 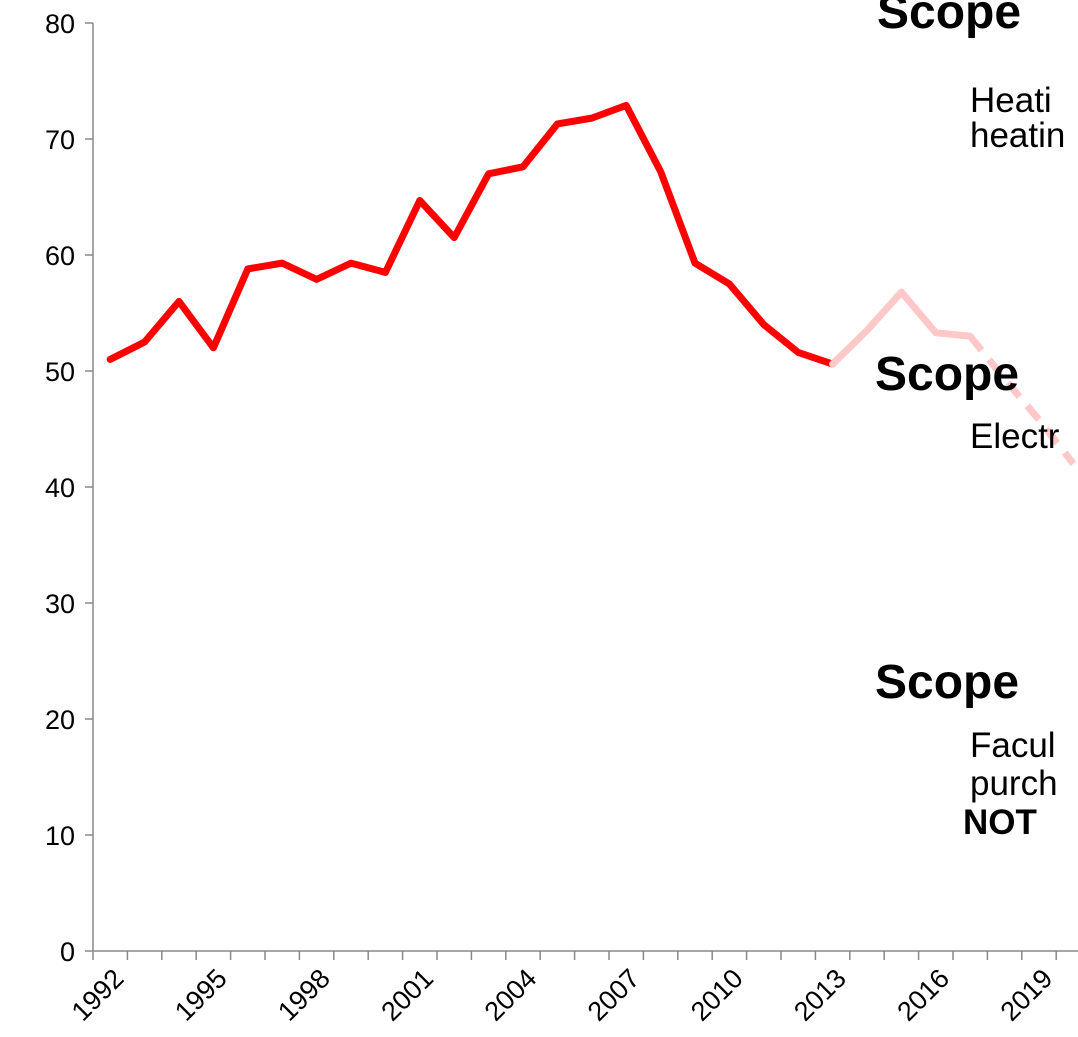 I want to click on annotation: NOT, so click(x=1000, y=822).